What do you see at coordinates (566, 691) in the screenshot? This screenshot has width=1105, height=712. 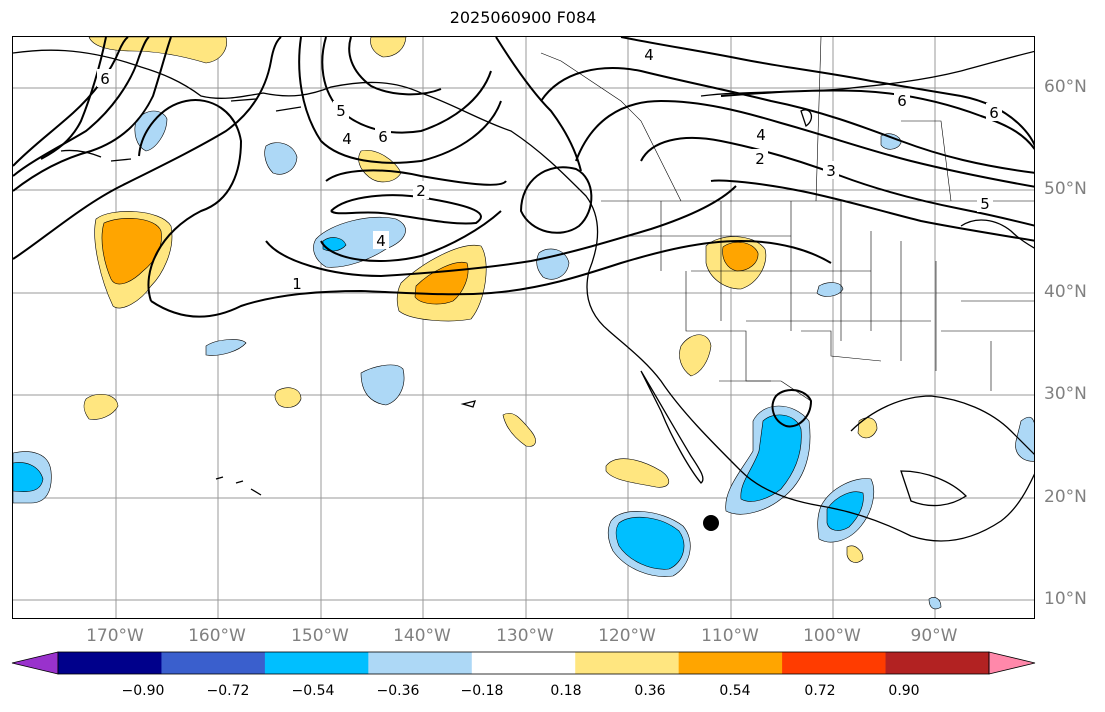 I see `colorbar-tick-label: 0.18` at bounding box center [566, 691].